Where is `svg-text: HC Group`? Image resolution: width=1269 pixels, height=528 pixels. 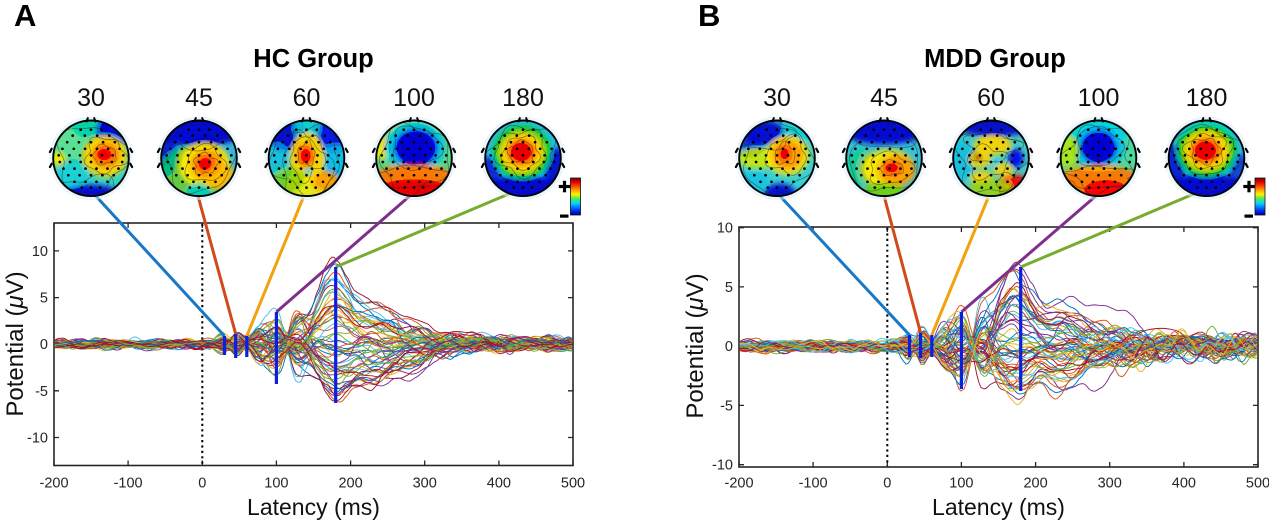 svg-text: HC Group is located at coordinates (313, 59).